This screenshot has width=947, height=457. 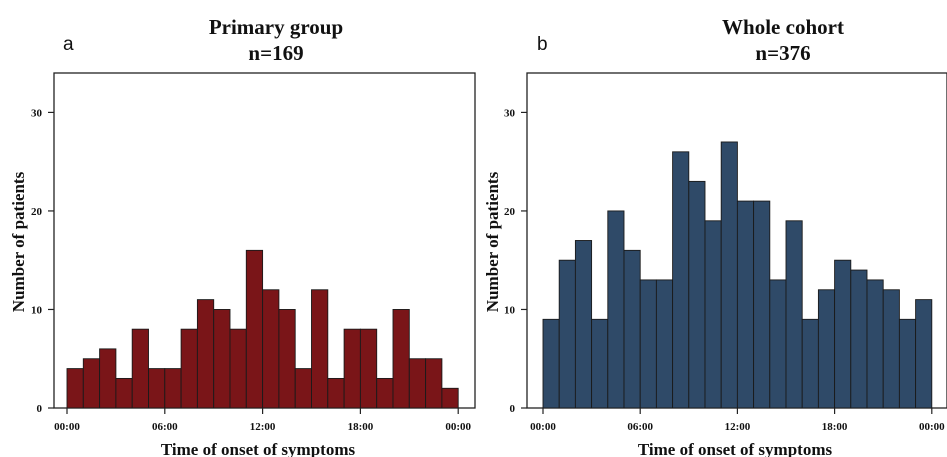 I want to click on panel-letter: a, so click(x=68, y=44).